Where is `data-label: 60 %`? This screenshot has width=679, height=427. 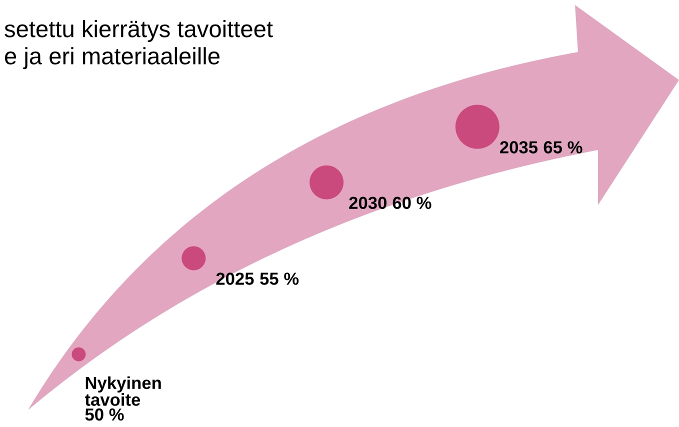
data-label: 60 % is located at coordinates (412, 203).